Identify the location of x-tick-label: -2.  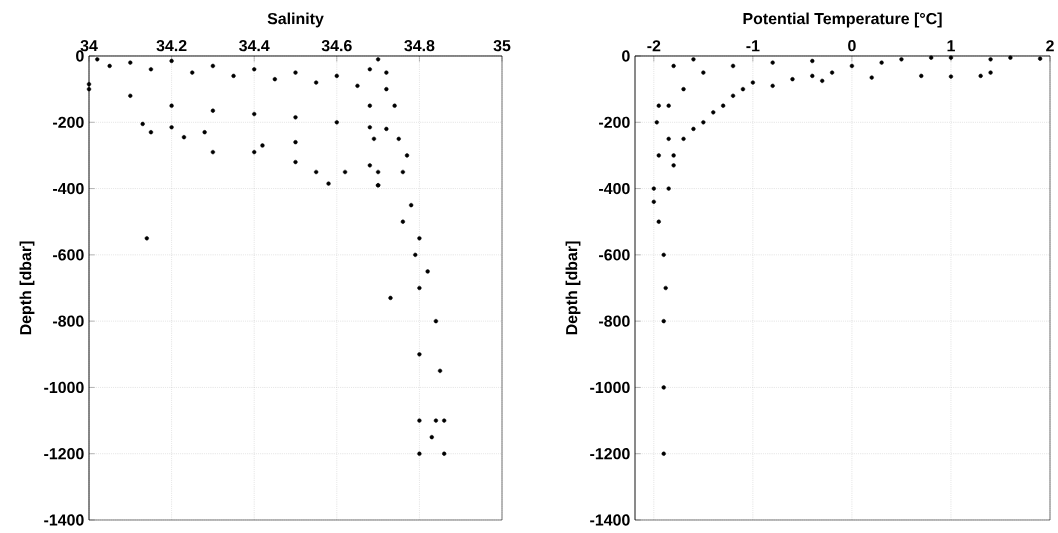
(654, 46).